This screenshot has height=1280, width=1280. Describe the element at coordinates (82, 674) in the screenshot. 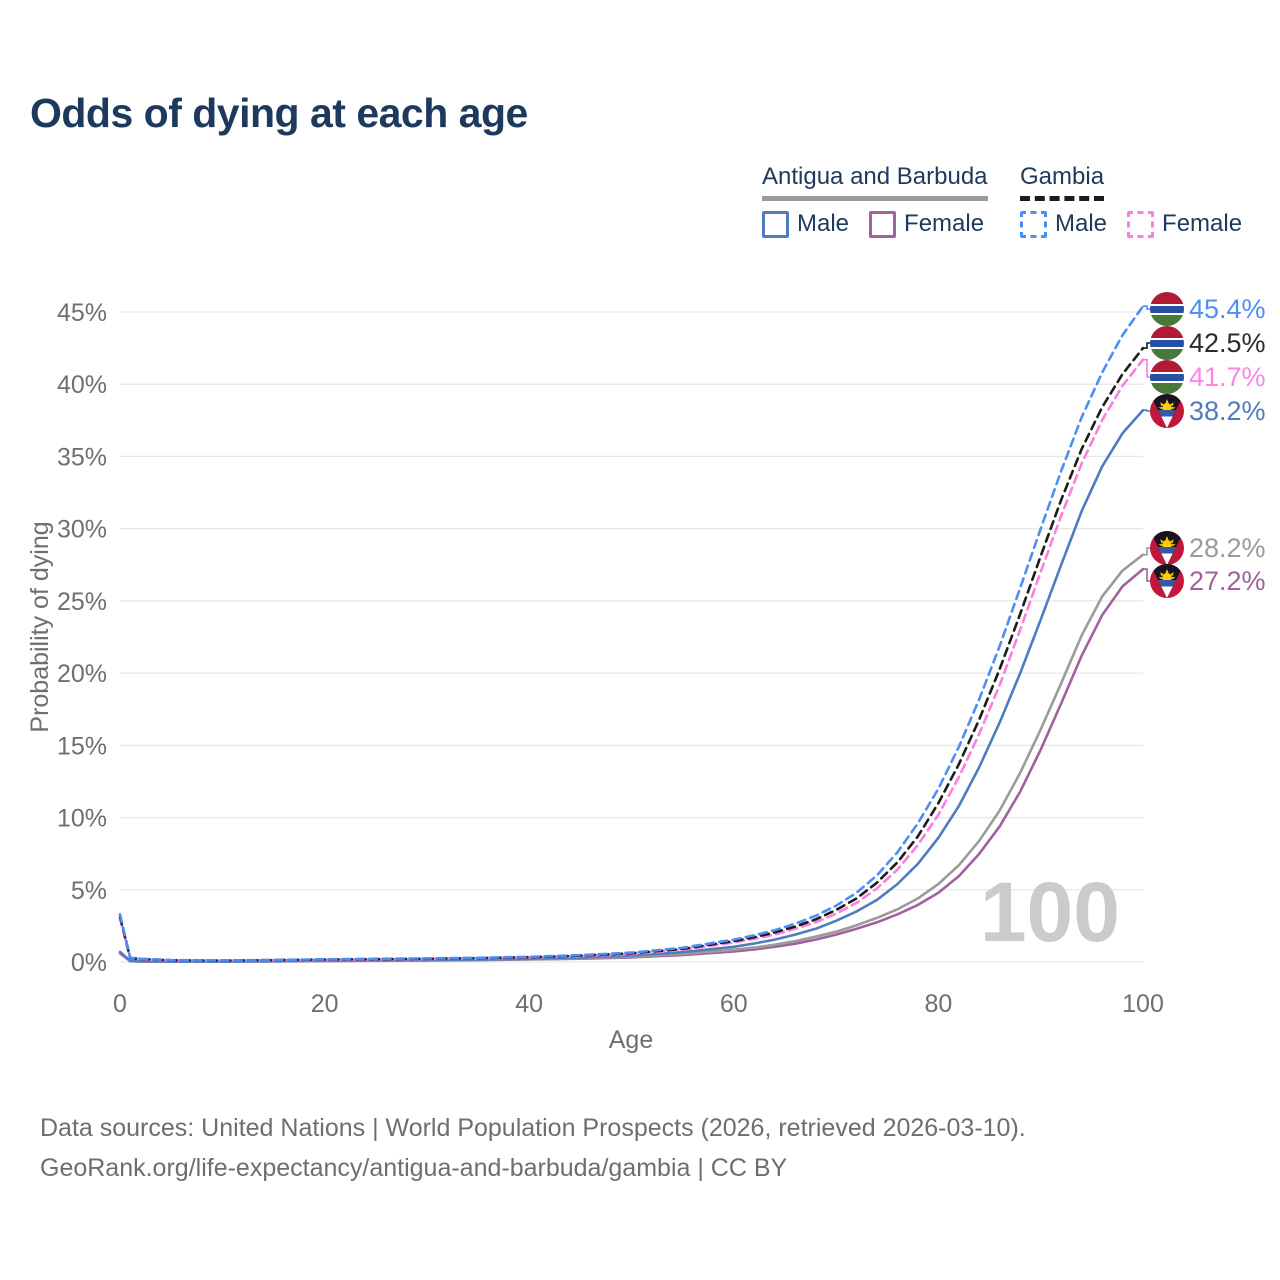

I see `y-tick-label-20: 20%` at that location.